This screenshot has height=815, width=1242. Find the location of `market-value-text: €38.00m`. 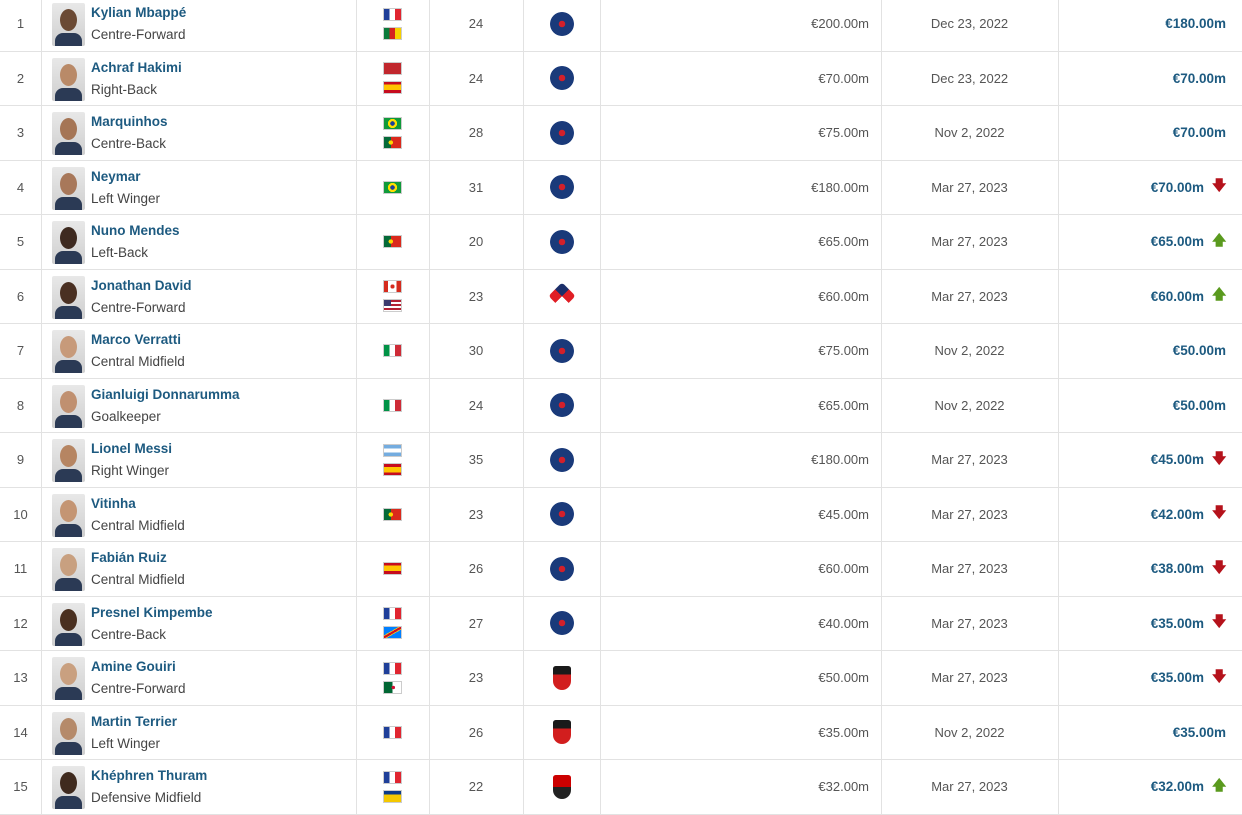

market-value-text: €38.00m is located at coordinates (1177, 569).